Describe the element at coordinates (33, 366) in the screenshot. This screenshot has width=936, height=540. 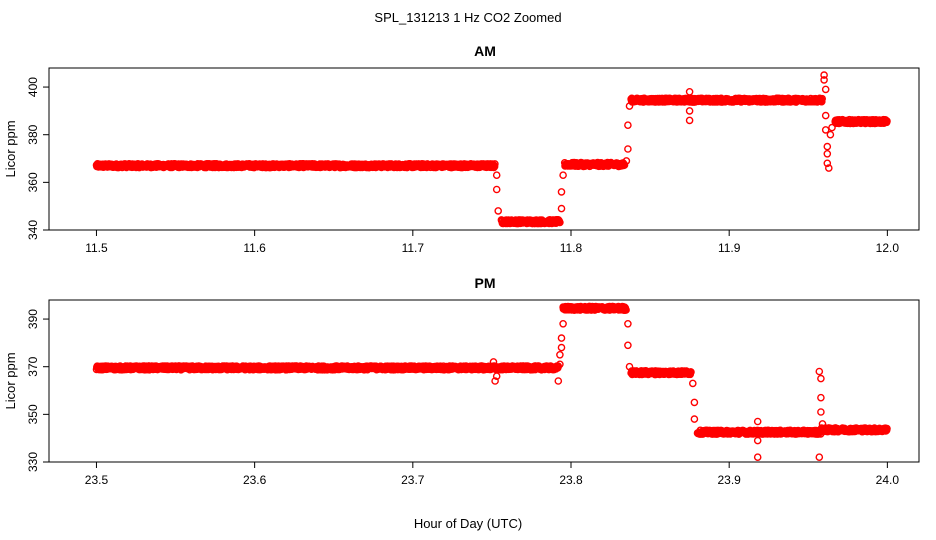
I see `pm-y-tick-label: 370` at that location.